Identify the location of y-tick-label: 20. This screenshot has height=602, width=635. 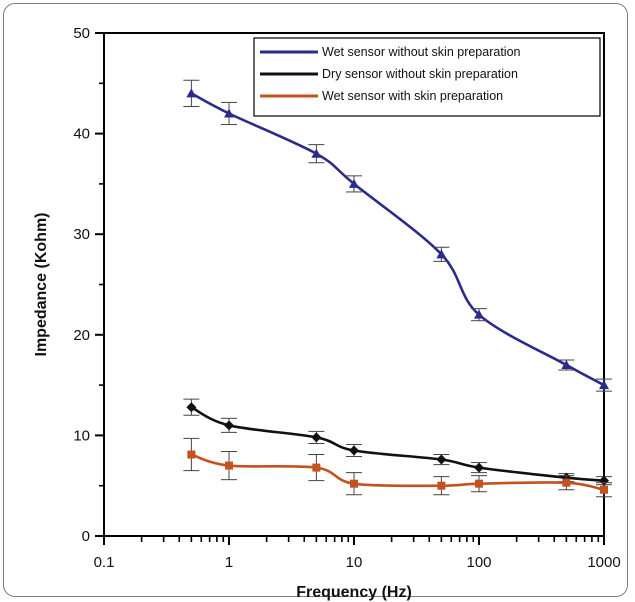
(81, 335).